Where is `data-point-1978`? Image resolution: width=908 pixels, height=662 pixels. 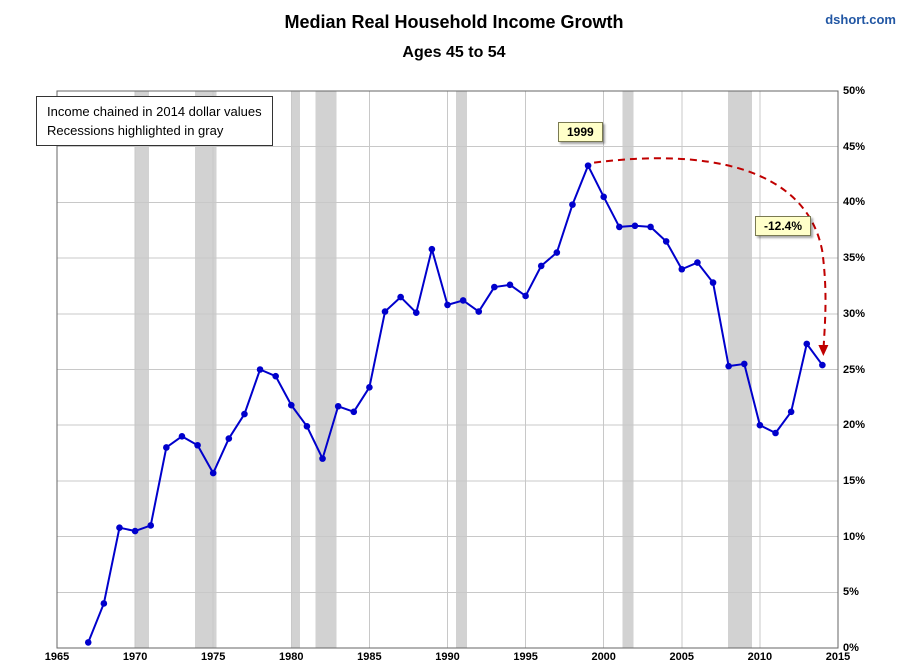 data-point-1978 is located at coordinates (260, 369).